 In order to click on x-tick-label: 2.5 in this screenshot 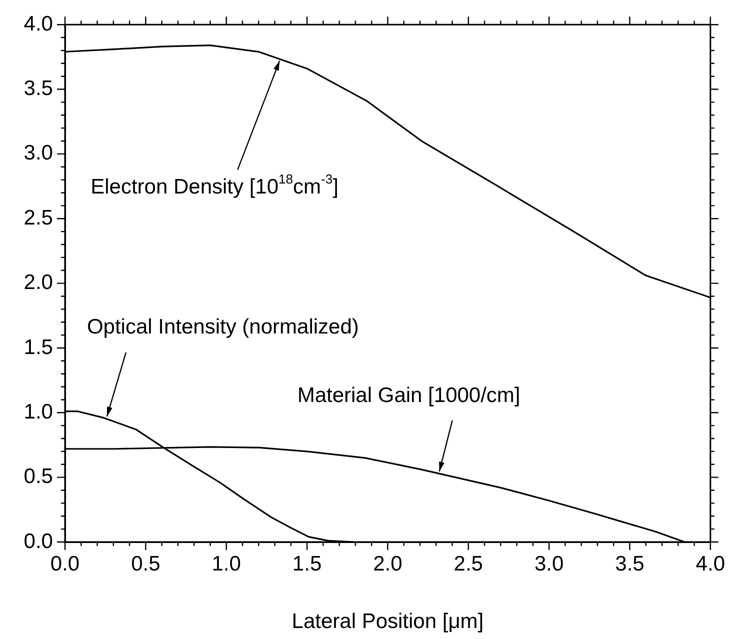, I will do `click(468, 564)`.